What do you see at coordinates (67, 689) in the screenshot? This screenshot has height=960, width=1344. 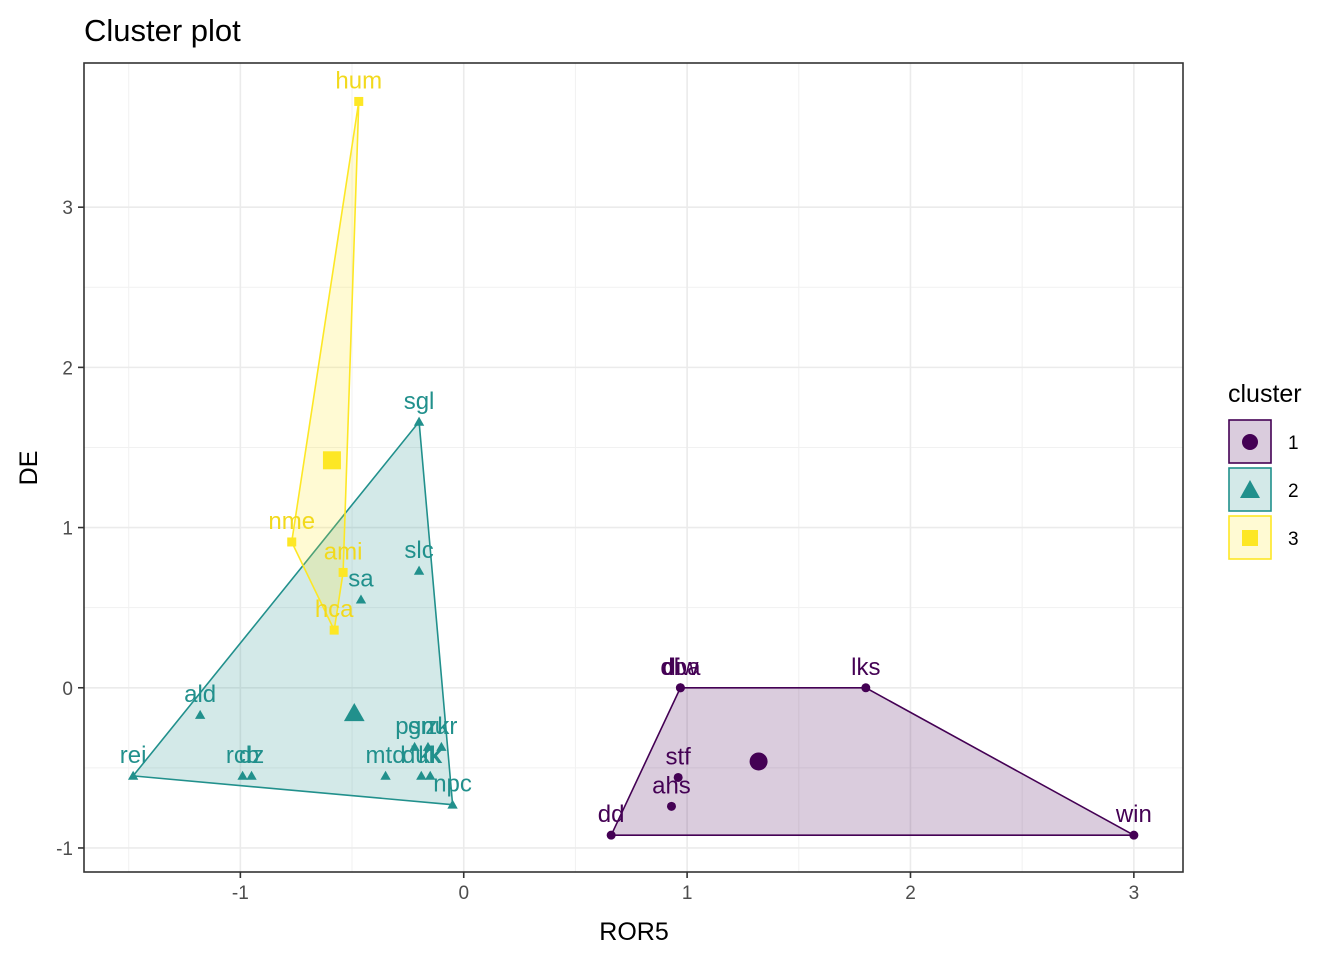 I see `y-tick-label: 0` at bounding box center [67, 689].